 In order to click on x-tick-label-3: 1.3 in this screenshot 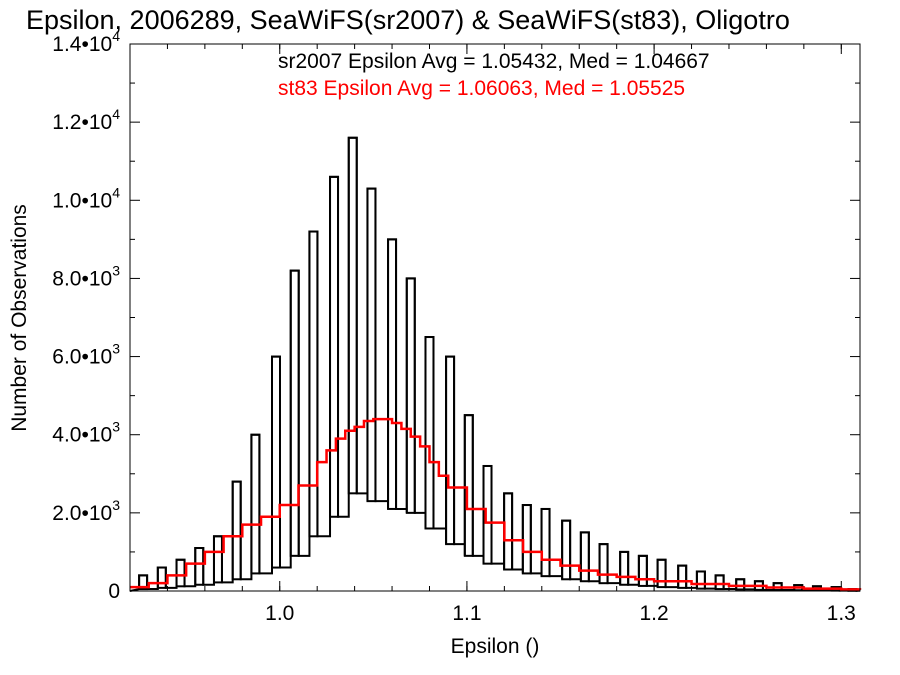, I will do `click(841, 613)`.